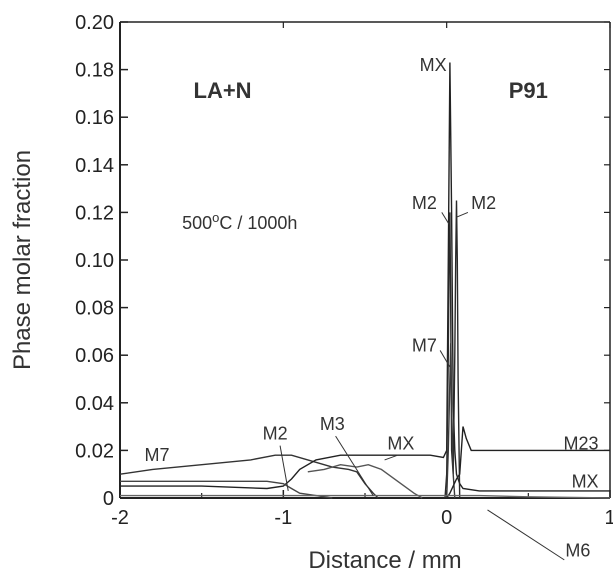 This screenshot has height=578, width=613. I want to click on x-tick-label: 1, so click(608, 518).